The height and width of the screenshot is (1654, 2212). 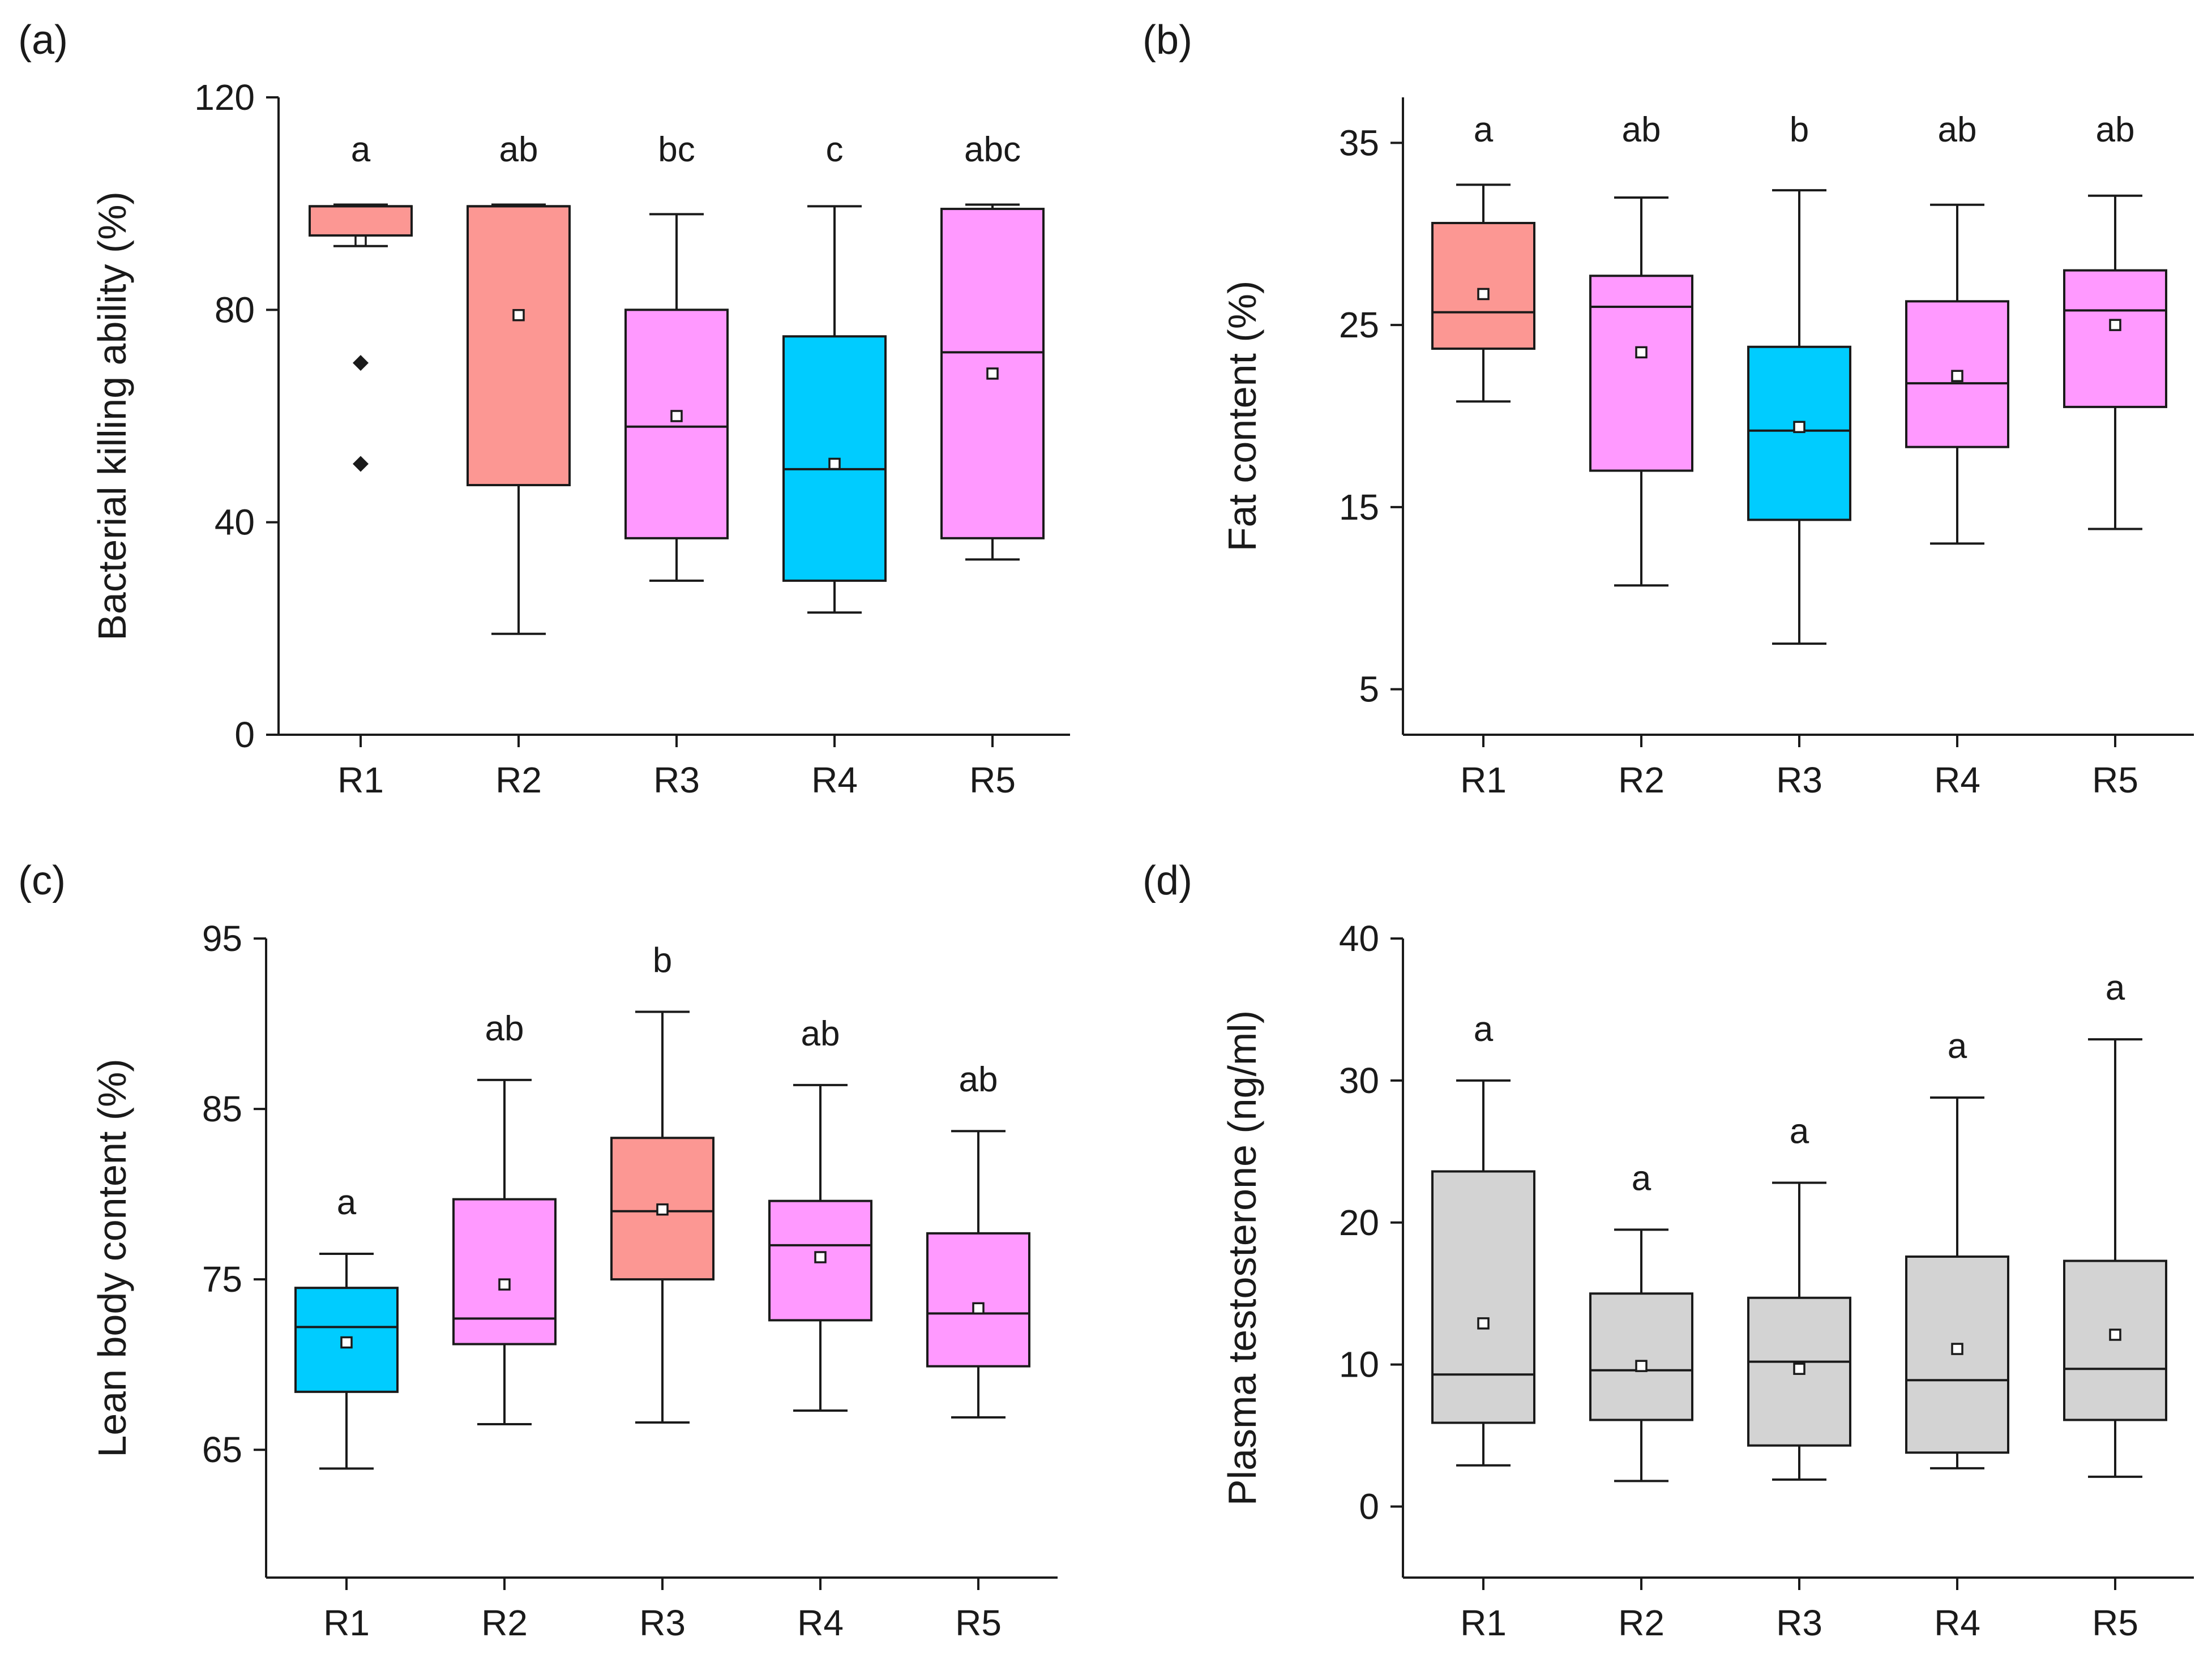 I want to click on y-tick-label: 95, so click(x=222, y=938).